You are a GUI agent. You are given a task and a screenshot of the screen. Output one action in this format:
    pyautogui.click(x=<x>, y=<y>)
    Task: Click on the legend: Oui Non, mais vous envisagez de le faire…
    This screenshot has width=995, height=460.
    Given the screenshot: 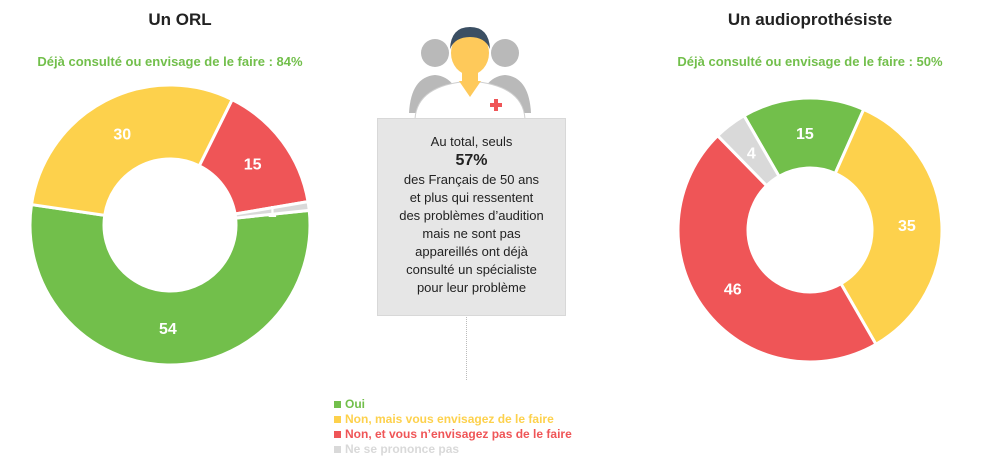 What is the action you would take?
    pyautogui.click(x=453, y=427)
    